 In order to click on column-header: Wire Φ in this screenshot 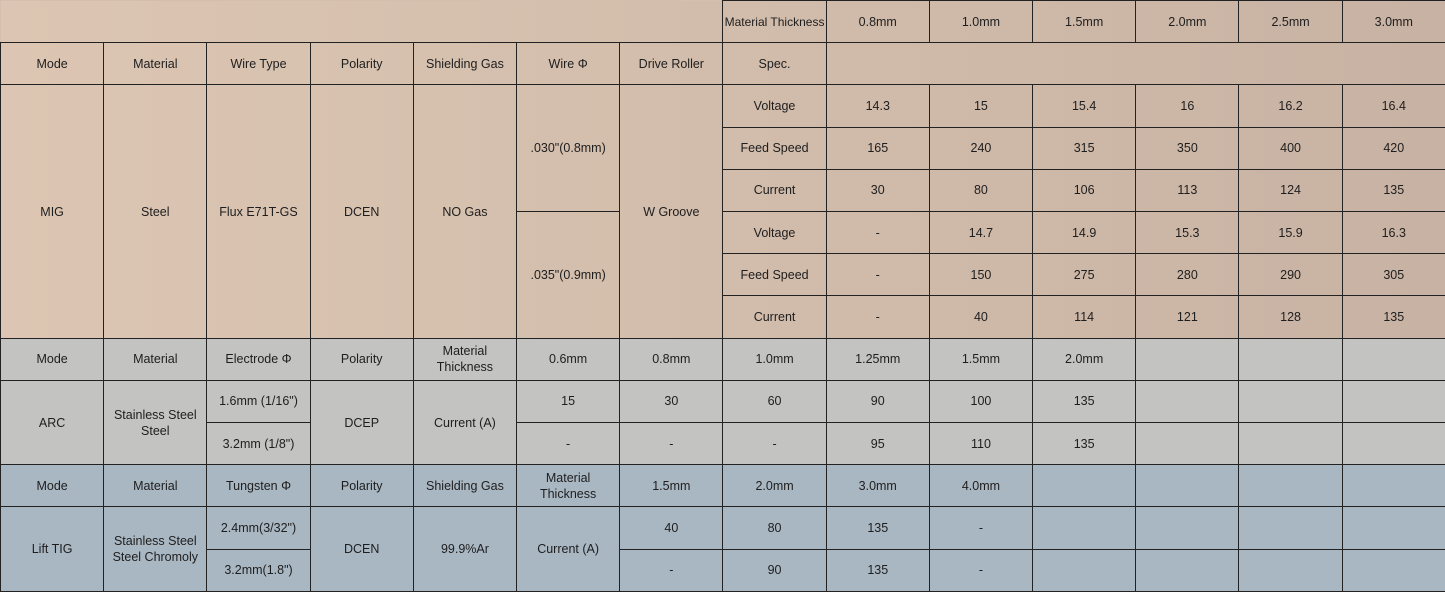, I will do `click(568, 64)`.